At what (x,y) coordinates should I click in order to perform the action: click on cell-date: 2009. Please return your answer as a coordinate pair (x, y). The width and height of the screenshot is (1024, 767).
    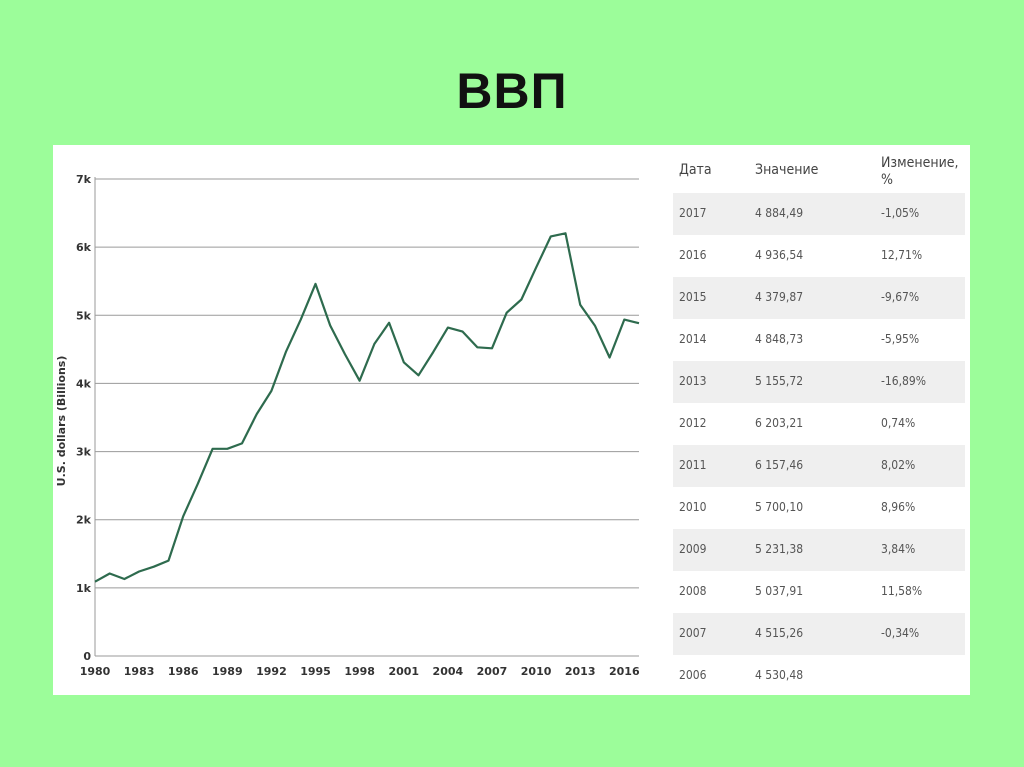
    Looking at the image, I should click on (693, 549).